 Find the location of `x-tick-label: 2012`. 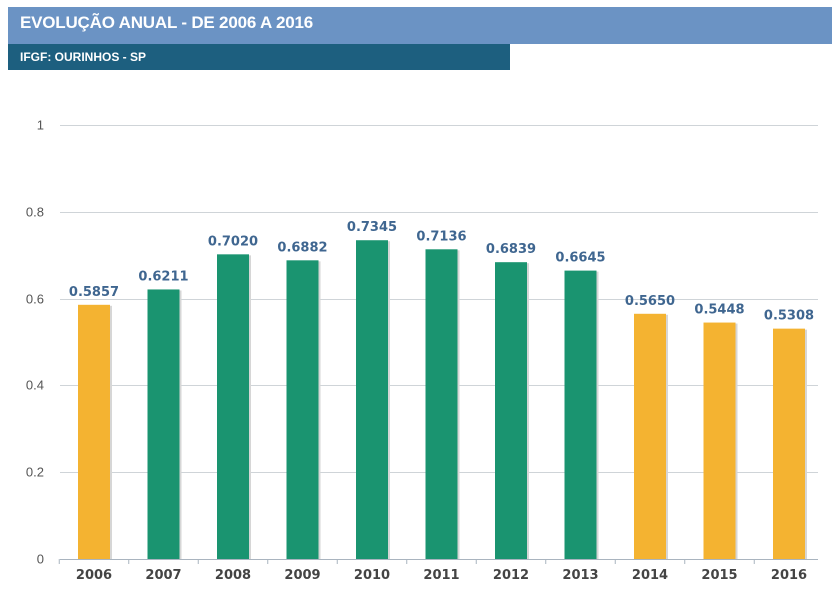

x-tick-label: 2012 is located at coordinates (511, 575).